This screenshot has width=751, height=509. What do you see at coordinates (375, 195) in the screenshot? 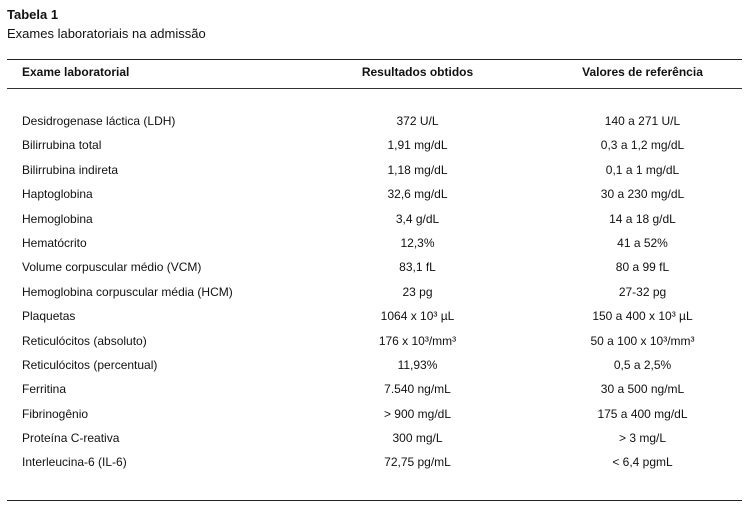
I see `table-row: Haptoglobina 32,6 mg/dL 30 a 230 mg/dL` at bounding box center [375, 195].